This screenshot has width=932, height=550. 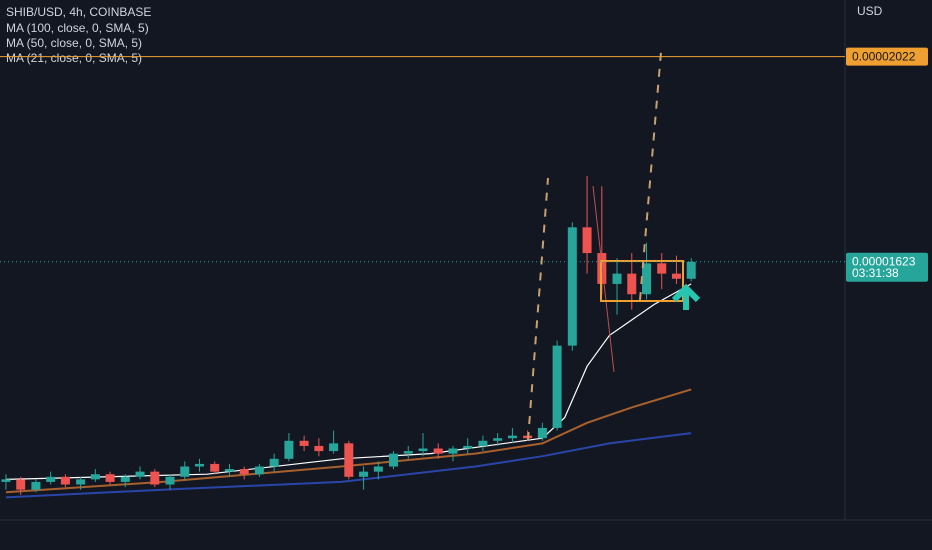 I want to click on legend-entry: MA (50, close, 0, SMA, 5), so click(x=74, y=43).